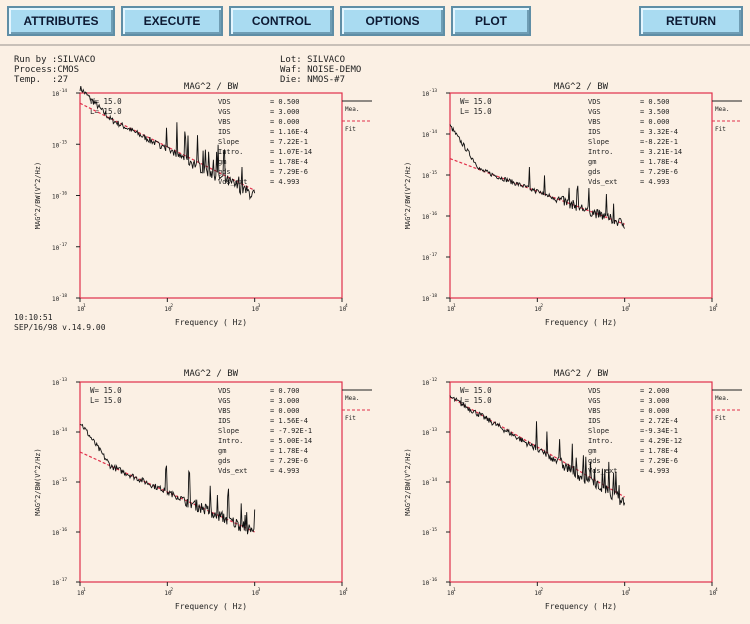  Describe the element at coordinates (722, 109) in the screenshot. I see `legend-measured-label: Mea.` at that location.